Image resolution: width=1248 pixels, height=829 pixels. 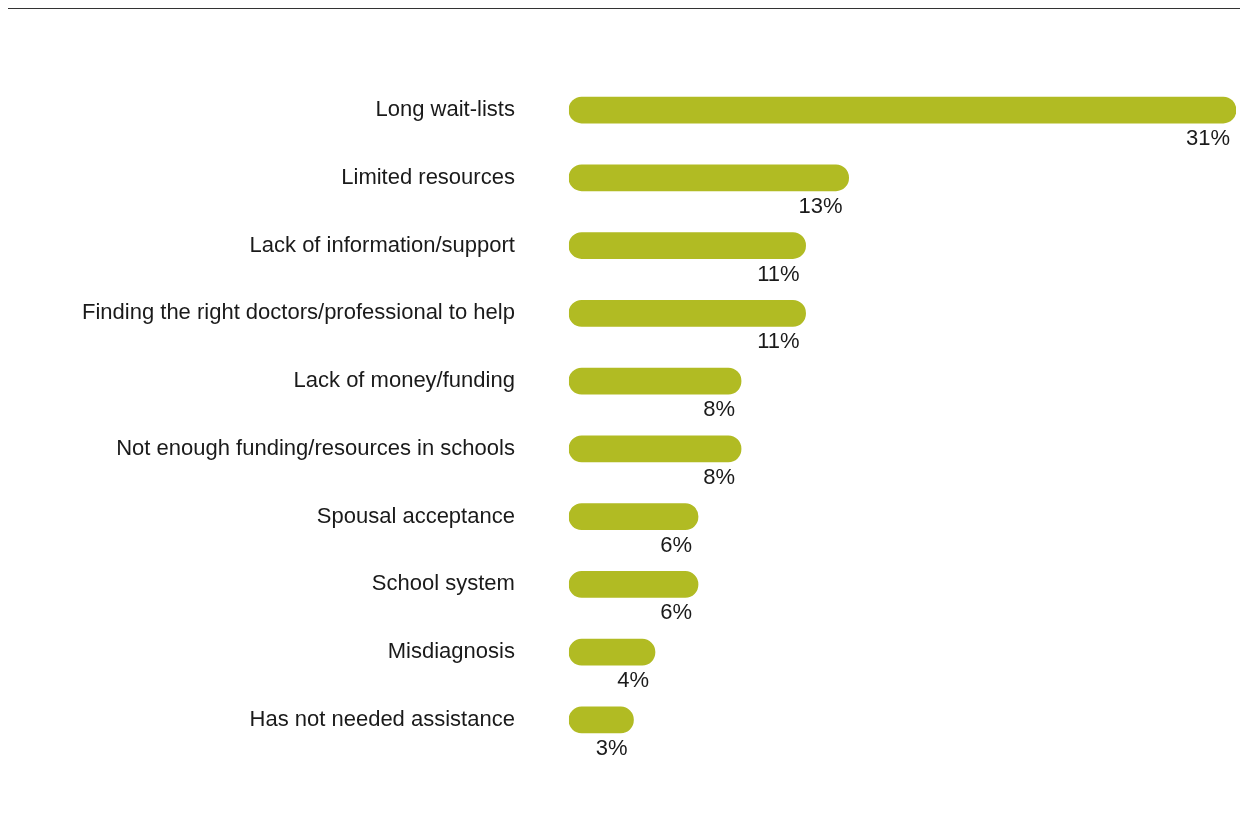 I want to click on y-tick-label: Misdiagnosis, so click(x=451, y=651).